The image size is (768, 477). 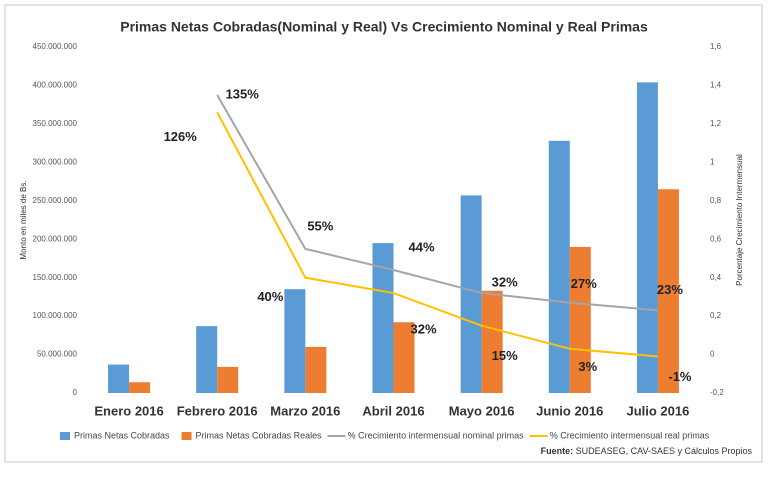 I want to click on y2-tick-label: 1, so click(x=712, y=161).